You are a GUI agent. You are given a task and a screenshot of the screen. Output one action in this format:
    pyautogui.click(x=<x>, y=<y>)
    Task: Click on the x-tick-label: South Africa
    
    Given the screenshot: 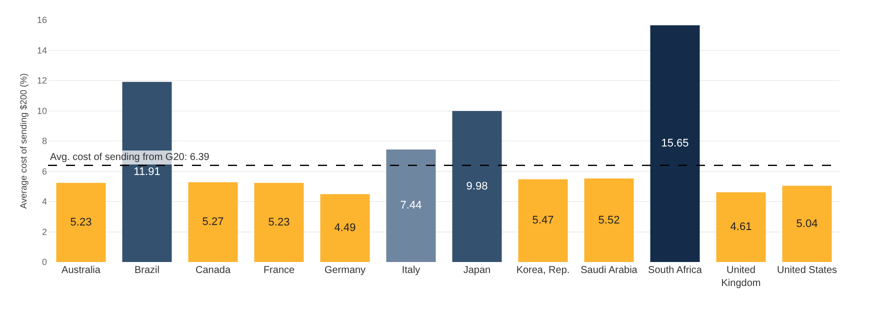 What is the action you would take?
    pyautogui.click(x=675, y=270)
    